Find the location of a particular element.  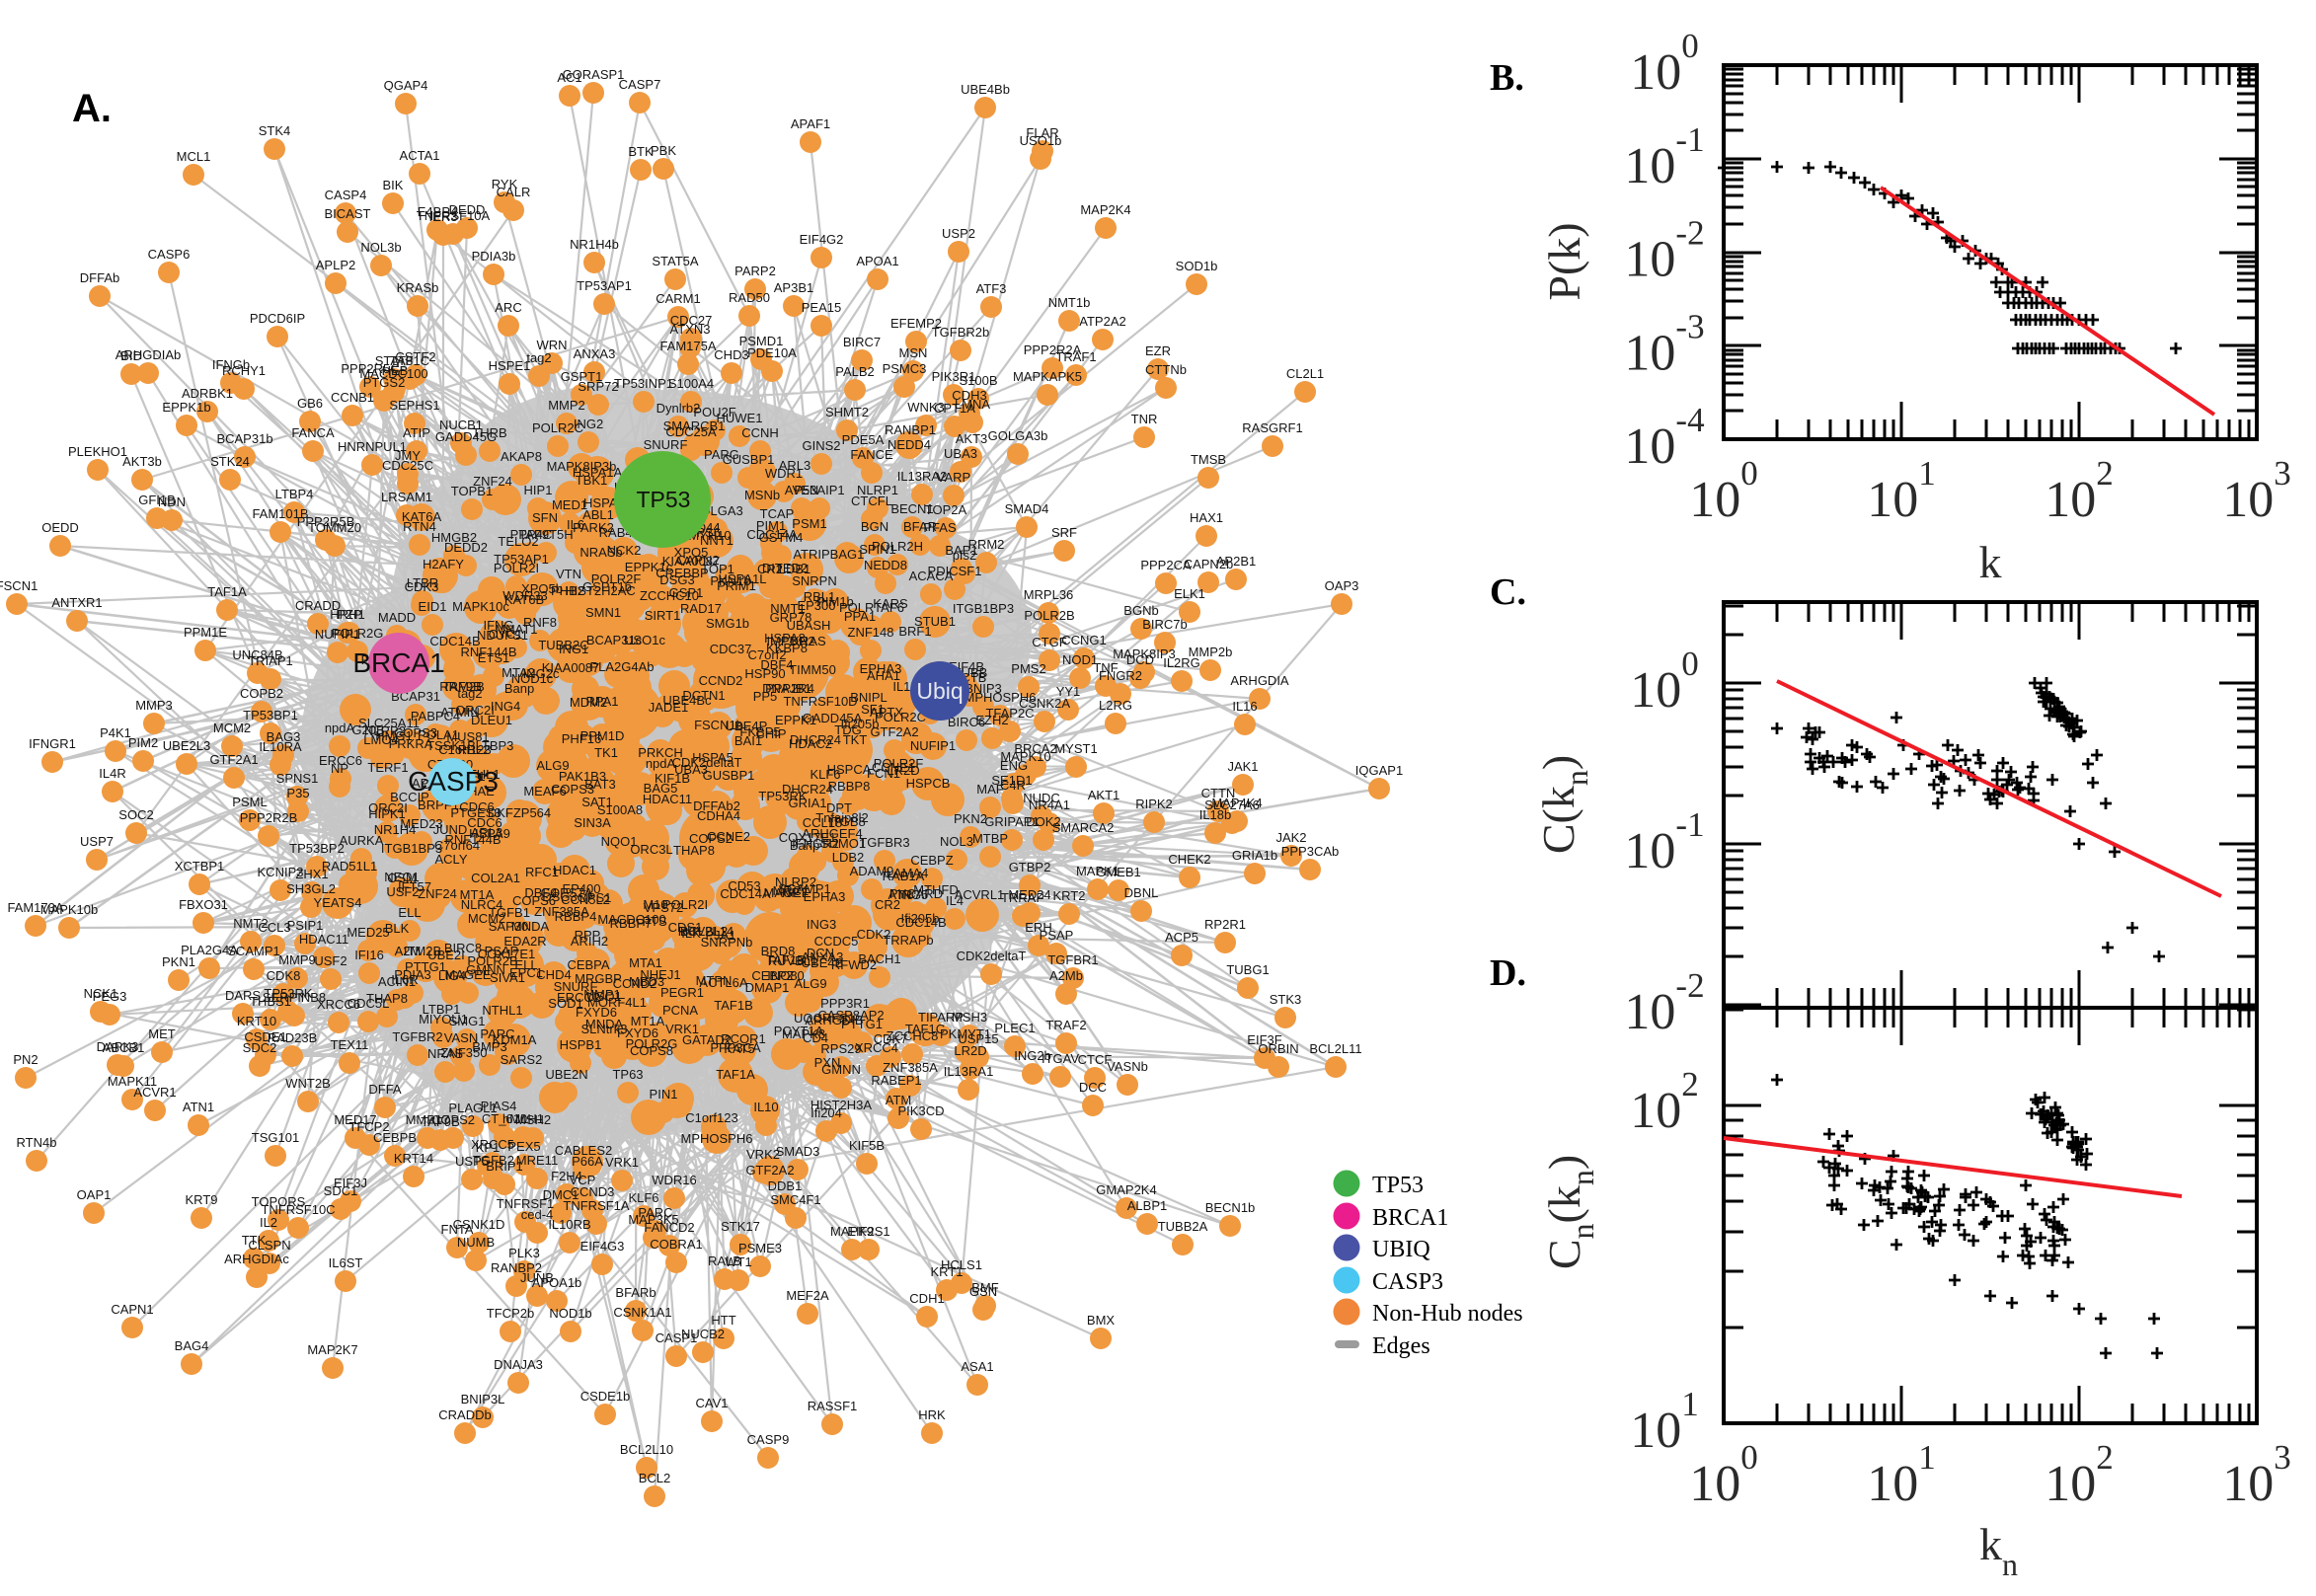

svg-text: SE1D1 is located at coordinates (1011, 780).